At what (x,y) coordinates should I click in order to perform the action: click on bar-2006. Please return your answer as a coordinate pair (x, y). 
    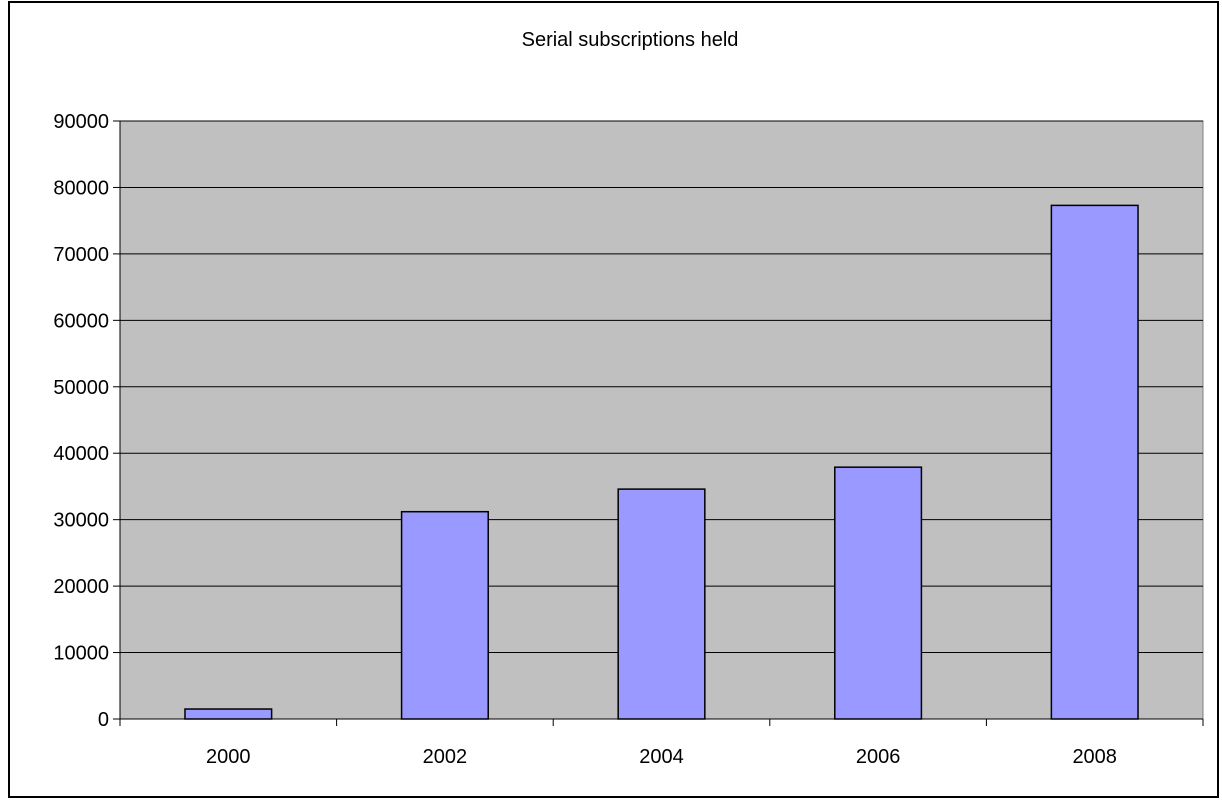
    Looking at the image, I should click on (878, 593).